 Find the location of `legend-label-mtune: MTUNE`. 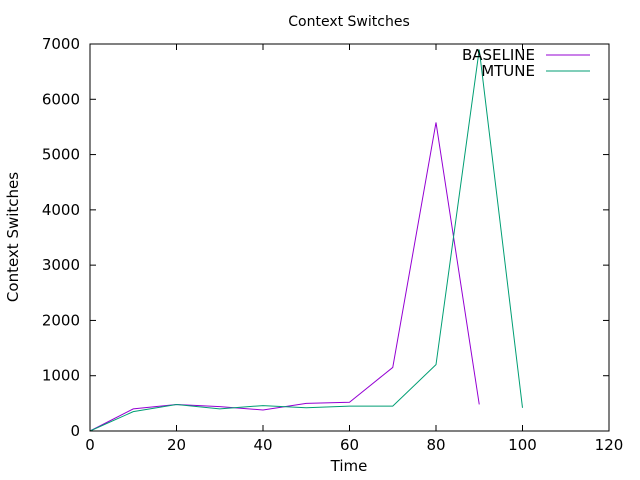

legend-label-mtune: MTUNE is located at coordinates (508, 71).